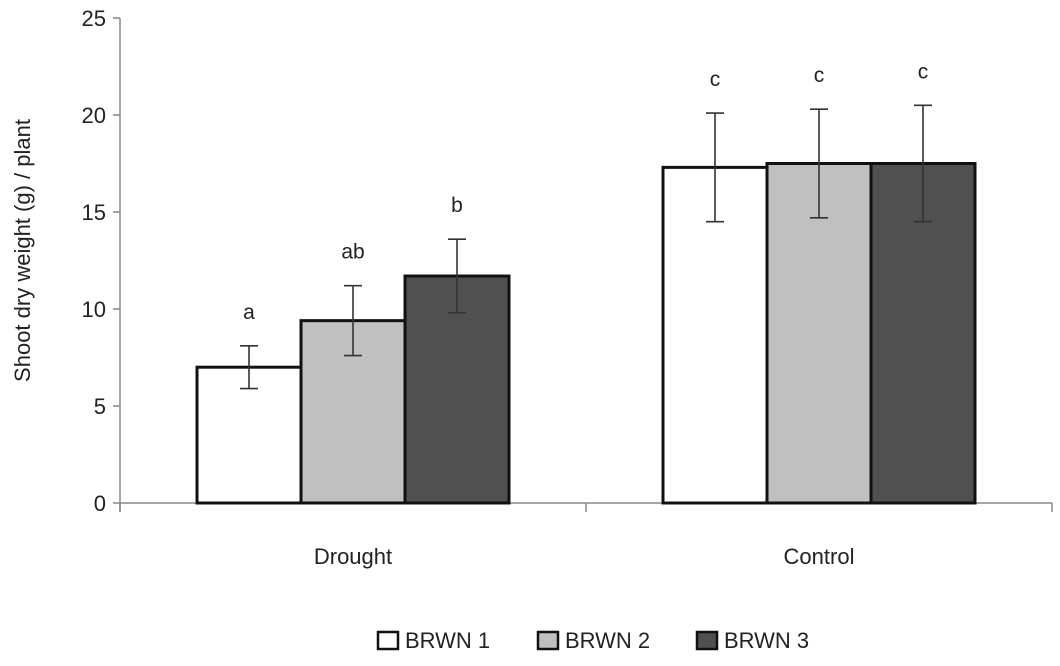 This screenshot has height=666, width=1060. I want to click on y-axis-title: Shoot dry weight (g) / plant, so click(22, 250).